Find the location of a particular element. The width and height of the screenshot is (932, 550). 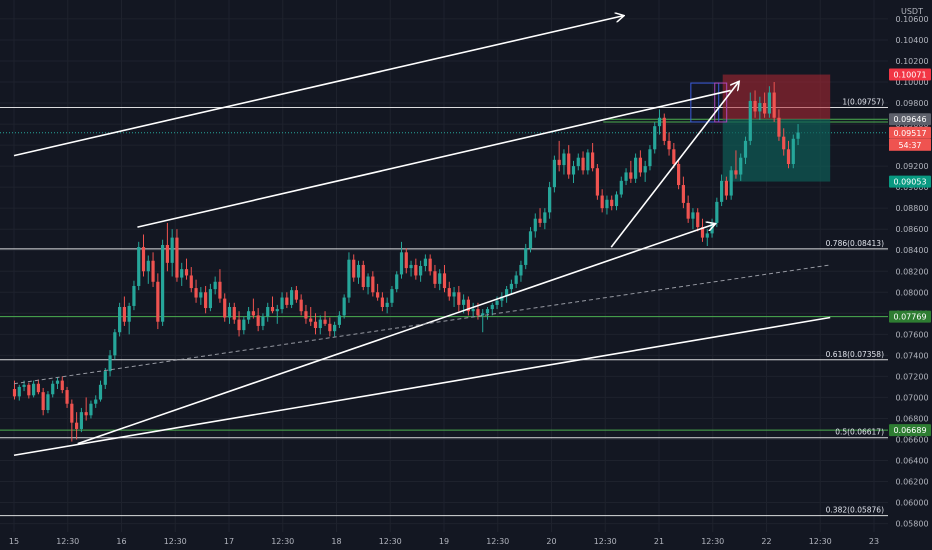

y-tick-label: 0.07600 is located at coordinates (911, 334).